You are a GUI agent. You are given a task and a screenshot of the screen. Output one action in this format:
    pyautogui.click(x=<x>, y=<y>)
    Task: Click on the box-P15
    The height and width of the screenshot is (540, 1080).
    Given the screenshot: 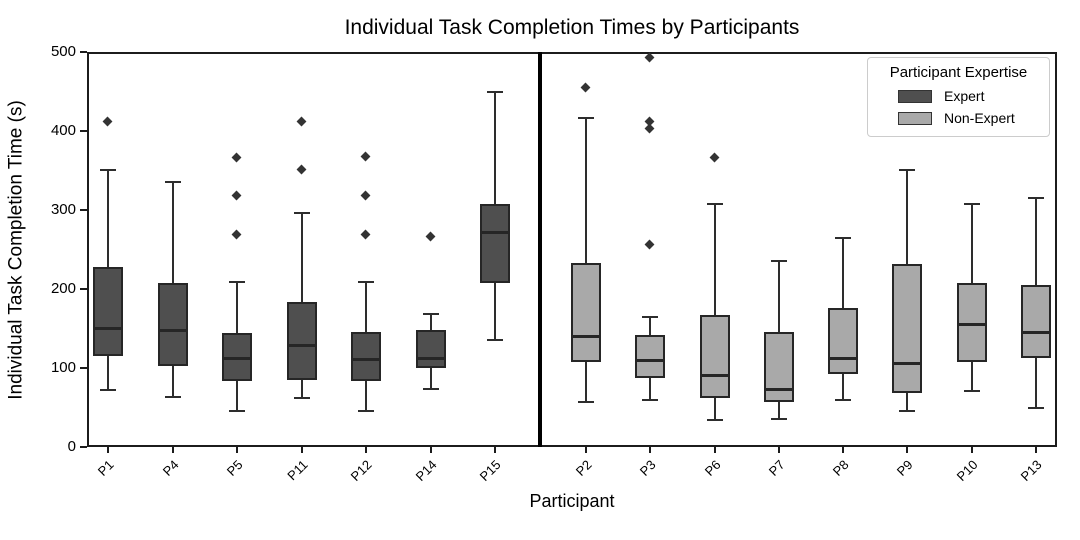 What is the action you would take?
    pyautogui.click(x=495, y=244)
    